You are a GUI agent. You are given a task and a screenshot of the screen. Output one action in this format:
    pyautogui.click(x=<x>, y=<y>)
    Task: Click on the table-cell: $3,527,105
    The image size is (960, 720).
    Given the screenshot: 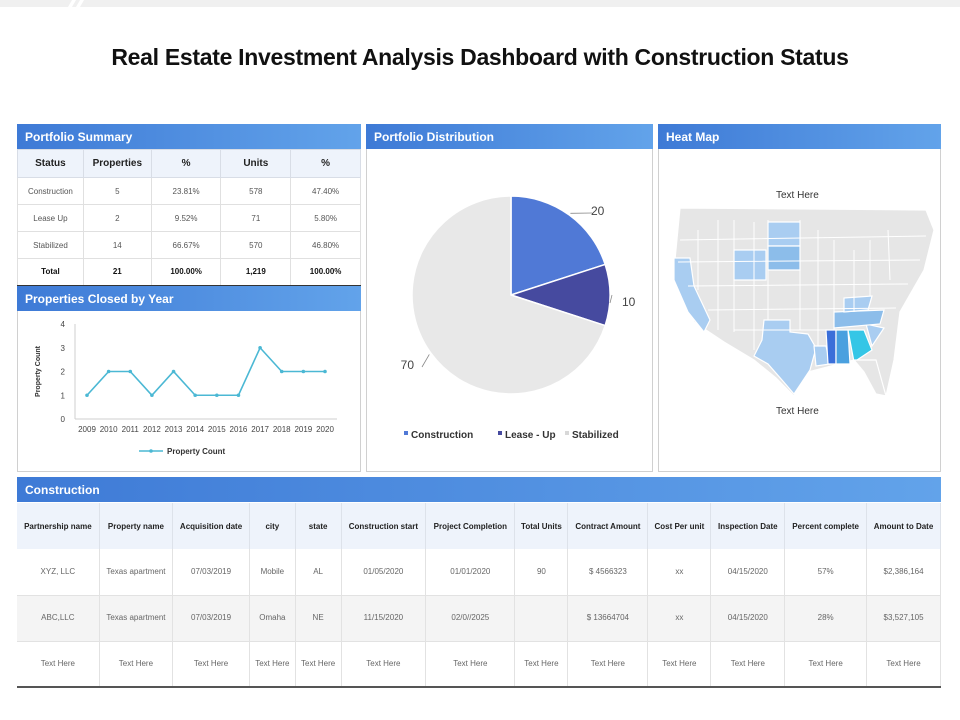 What is the action you would take?
    pyautogui.click(x=903, y=618)
    